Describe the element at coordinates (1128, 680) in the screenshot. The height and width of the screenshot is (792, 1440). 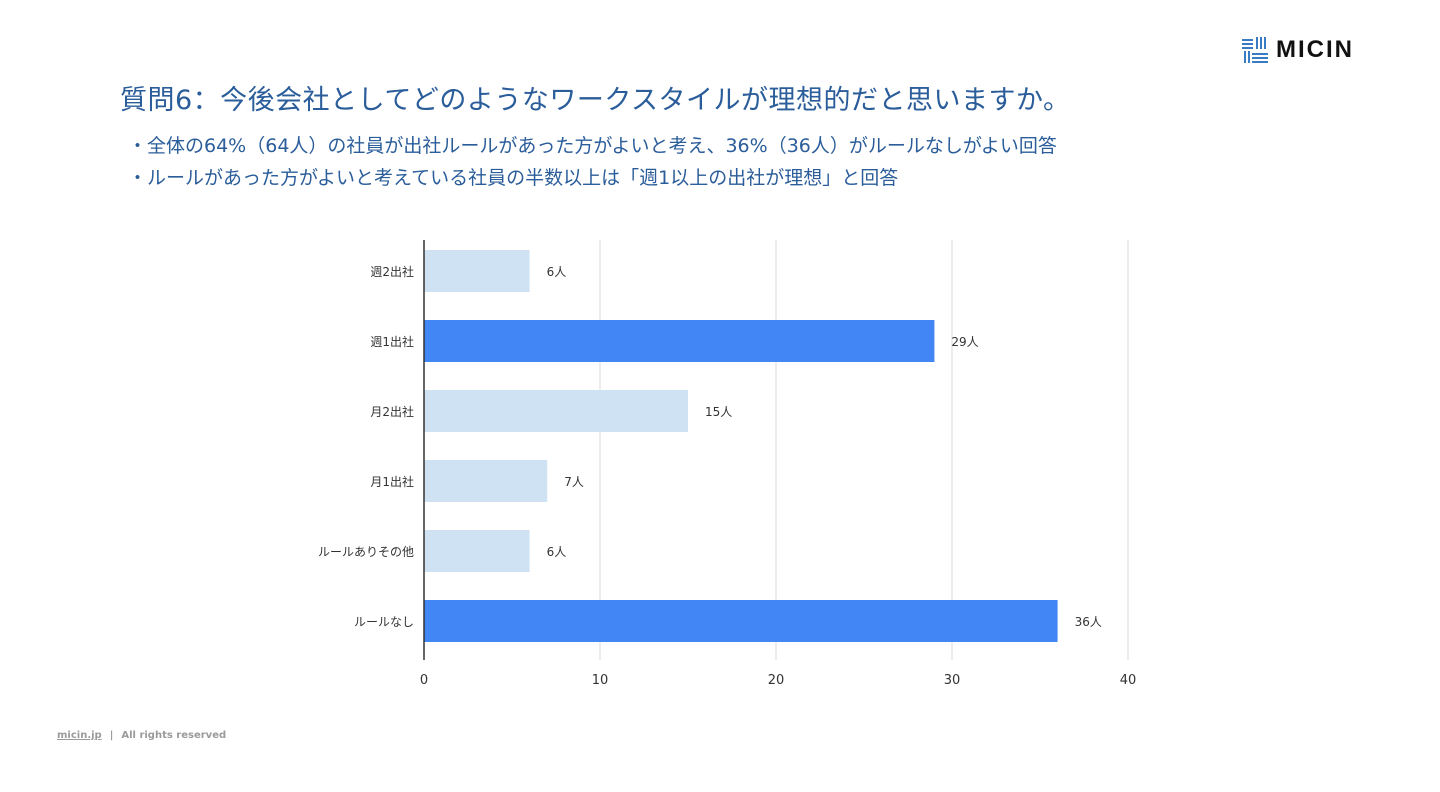
I see `x-tick-label: 40` at that location.